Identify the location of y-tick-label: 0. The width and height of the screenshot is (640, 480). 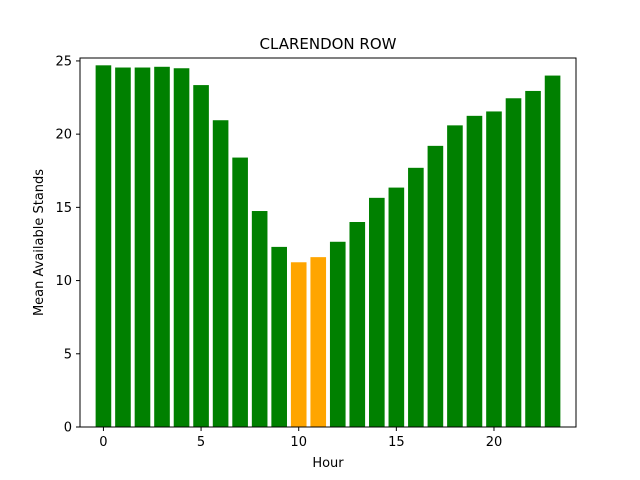
(68, 428).